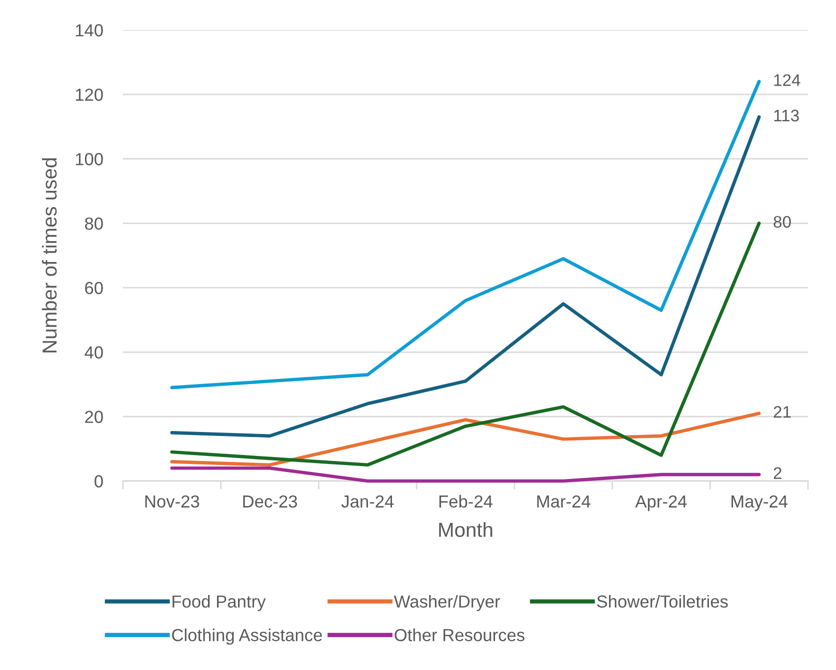 The width and height of the screenshot is (836, 670). Describe the element at coordinates (89, 30) in the screenshot. I see `y-tick-label: 140` at that location.